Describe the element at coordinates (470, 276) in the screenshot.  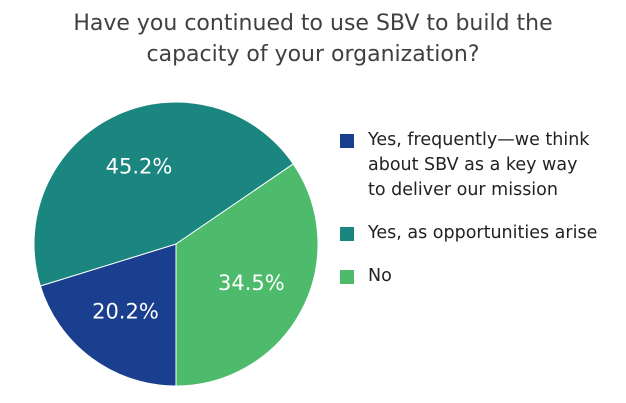
I see `legend-item: No` at that location.